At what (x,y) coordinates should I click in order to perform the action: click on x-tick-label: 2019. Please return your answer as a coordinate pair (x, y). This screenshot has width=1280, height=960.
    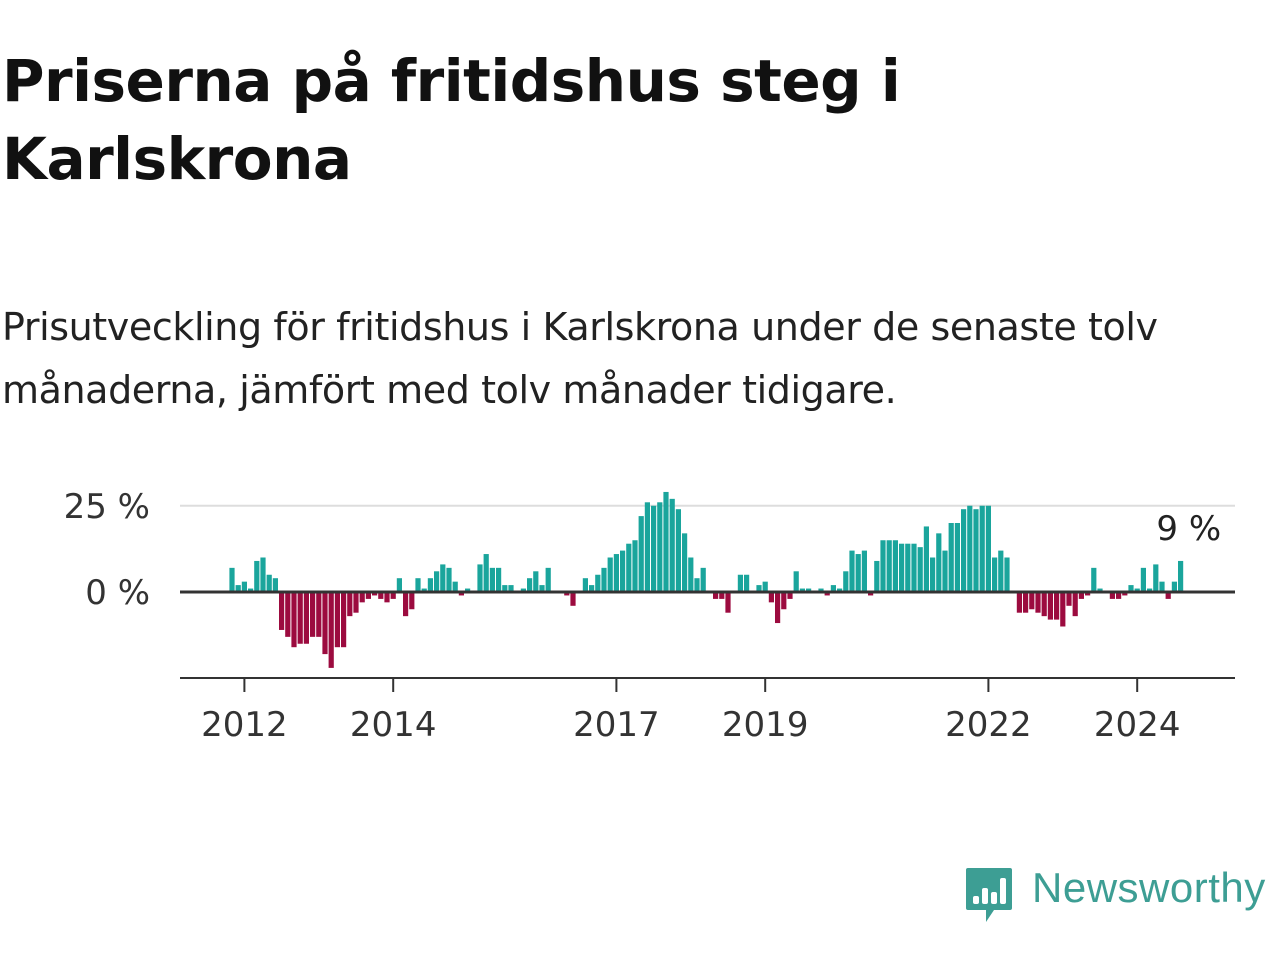
    Looking at the image, I should click on (765, 722).